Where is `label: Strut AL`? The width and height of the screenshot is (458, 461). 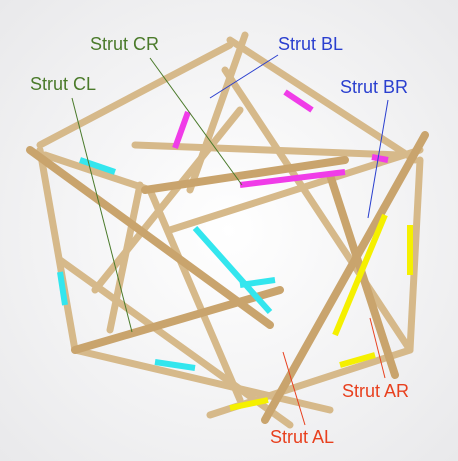 label: Strut AL is located at coordinates (302, 437).